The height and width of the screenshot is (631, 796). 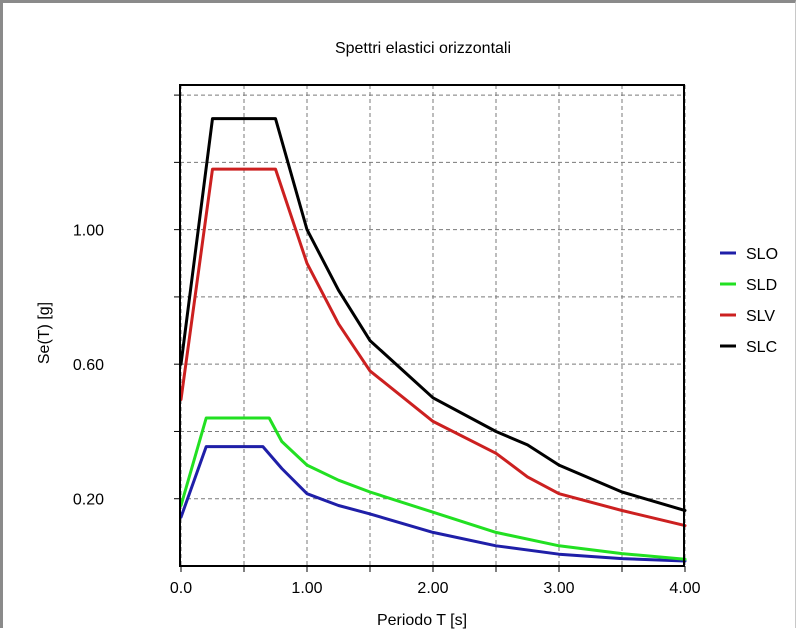 What do you see at coordinates (88, 231) in the screenshot?
I see `y-tick-label: 1.00` at bounding box center [88, 231].